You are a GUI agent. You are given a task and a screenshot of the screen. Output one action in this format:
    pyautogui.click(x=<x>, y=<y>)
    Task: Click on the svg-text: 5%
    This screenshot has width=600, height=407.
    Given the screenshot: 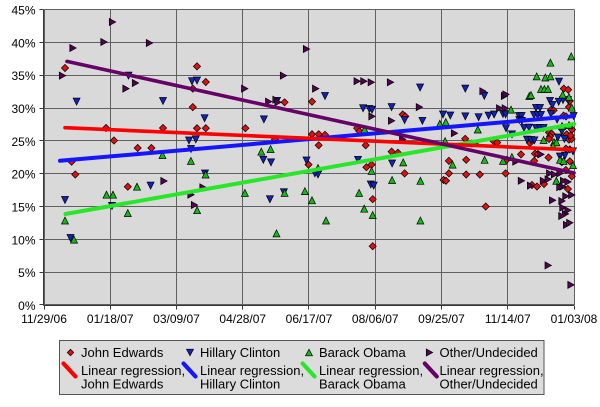 What is the action you would take?
    pyautogui.click(x=27, y=273)
    